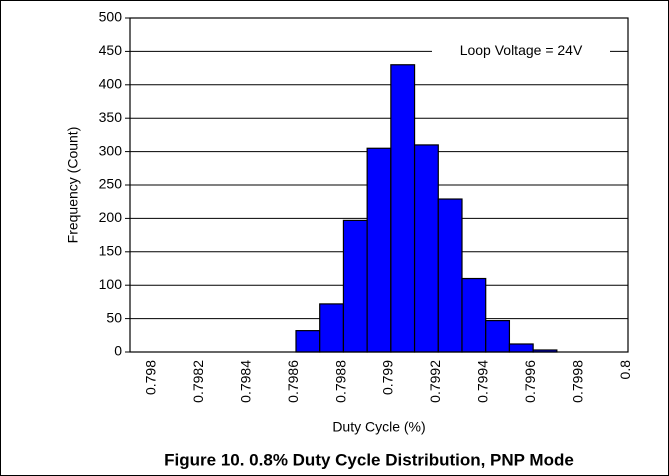 This screenshot has width=669, height=476. I want to click on y-tick-label: 350, so click(111, 117).